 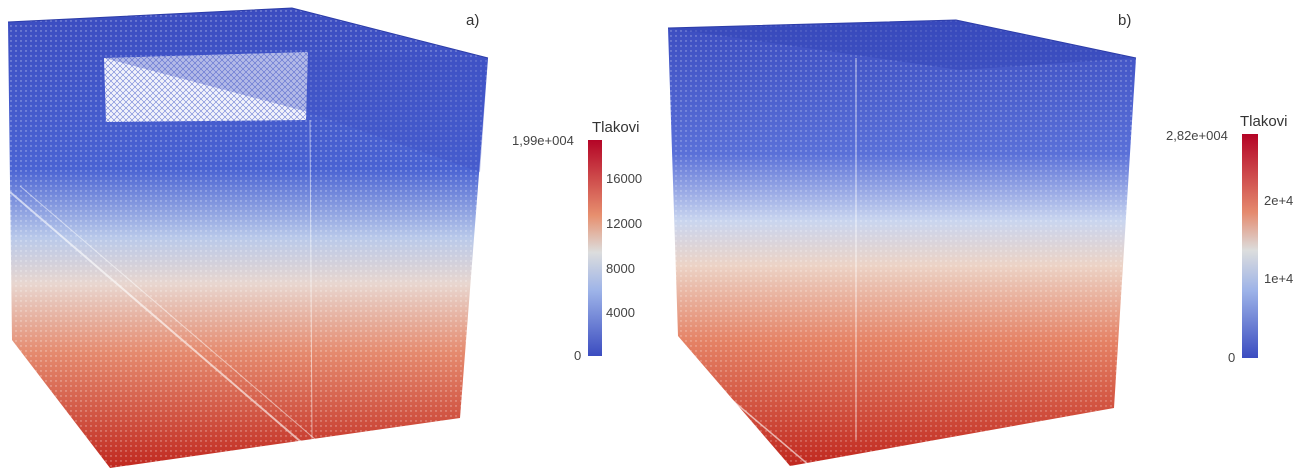 What do you see at coordinates (1279, 200) in the screenshot?
I see `colorbar-b-tick: 2e+4` at bounding box center [1279, 200].